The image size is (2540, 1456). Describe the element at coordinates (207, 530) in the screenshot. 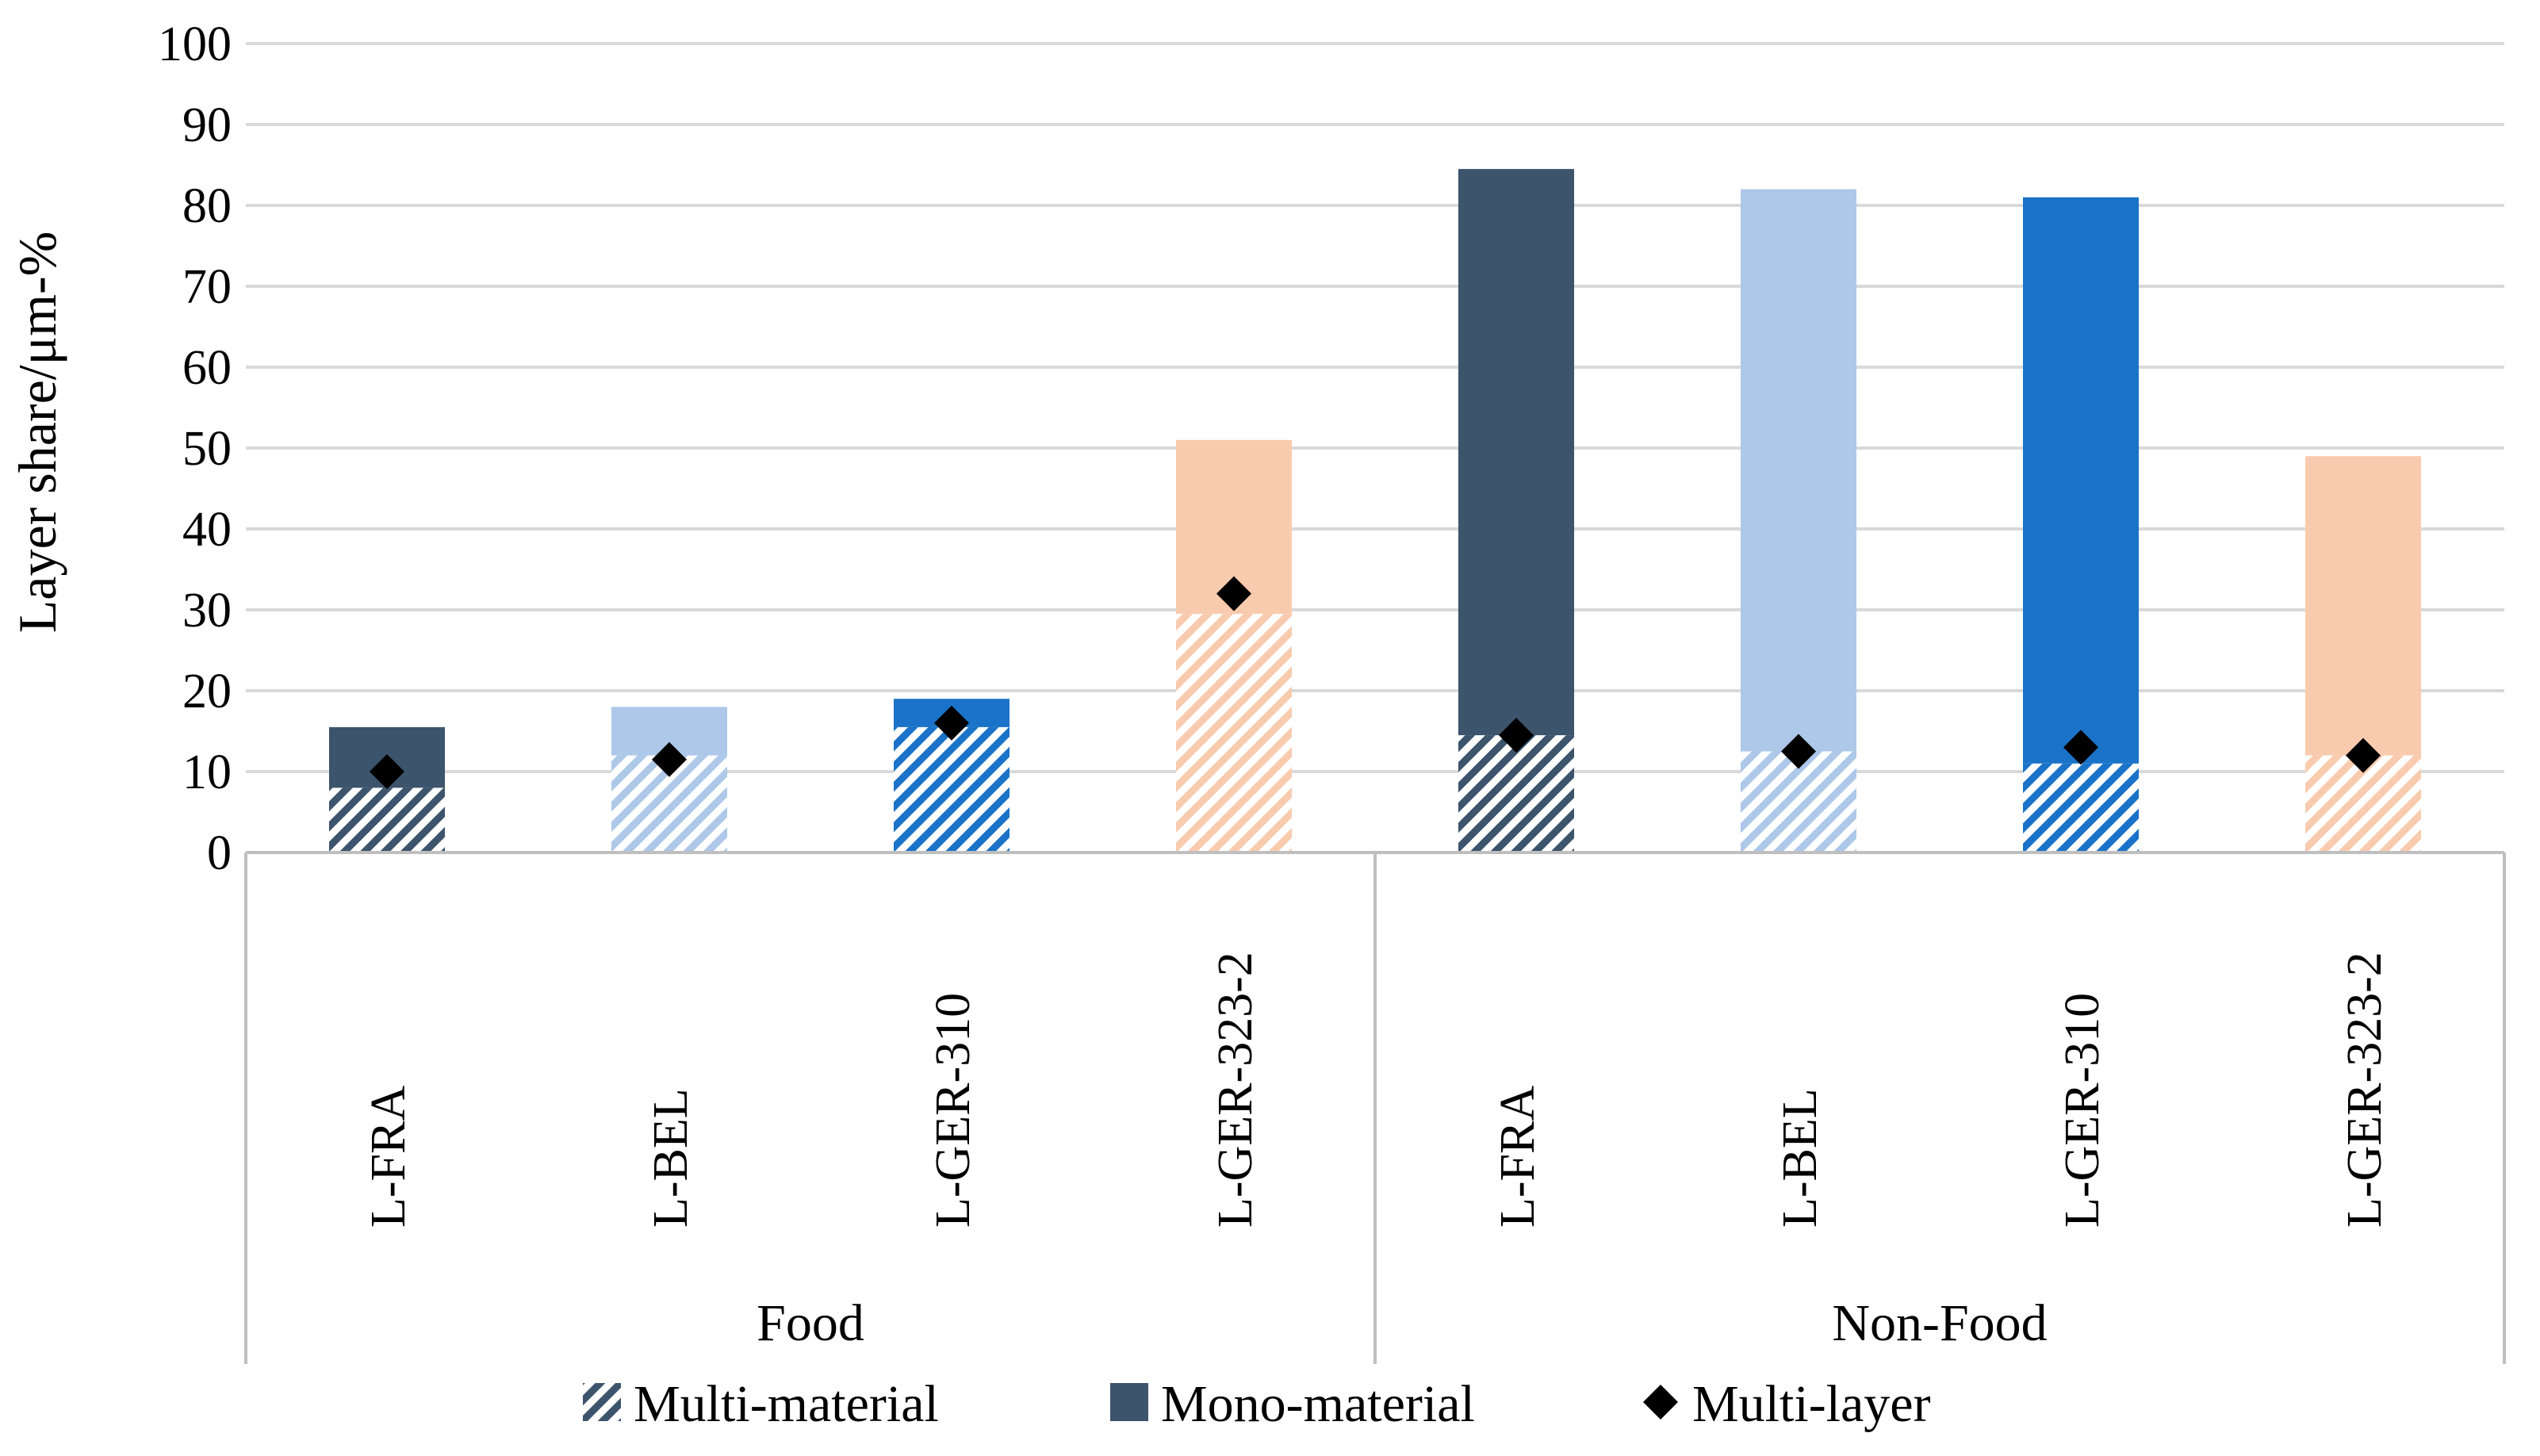

I see `y-tick-label: 40` at that location.